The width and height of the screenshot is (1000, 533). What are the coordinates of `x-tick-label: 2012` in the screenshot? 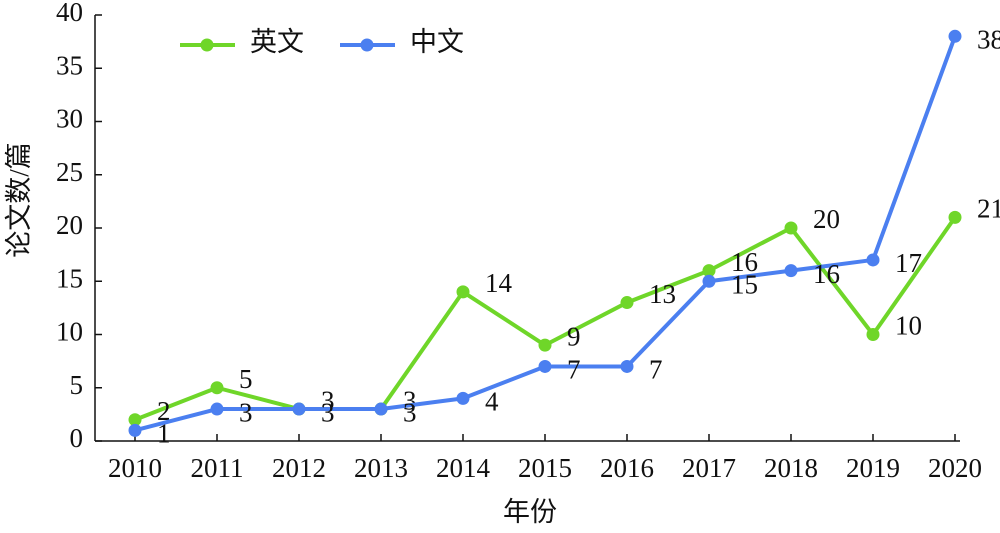 It's located at (299, 468).